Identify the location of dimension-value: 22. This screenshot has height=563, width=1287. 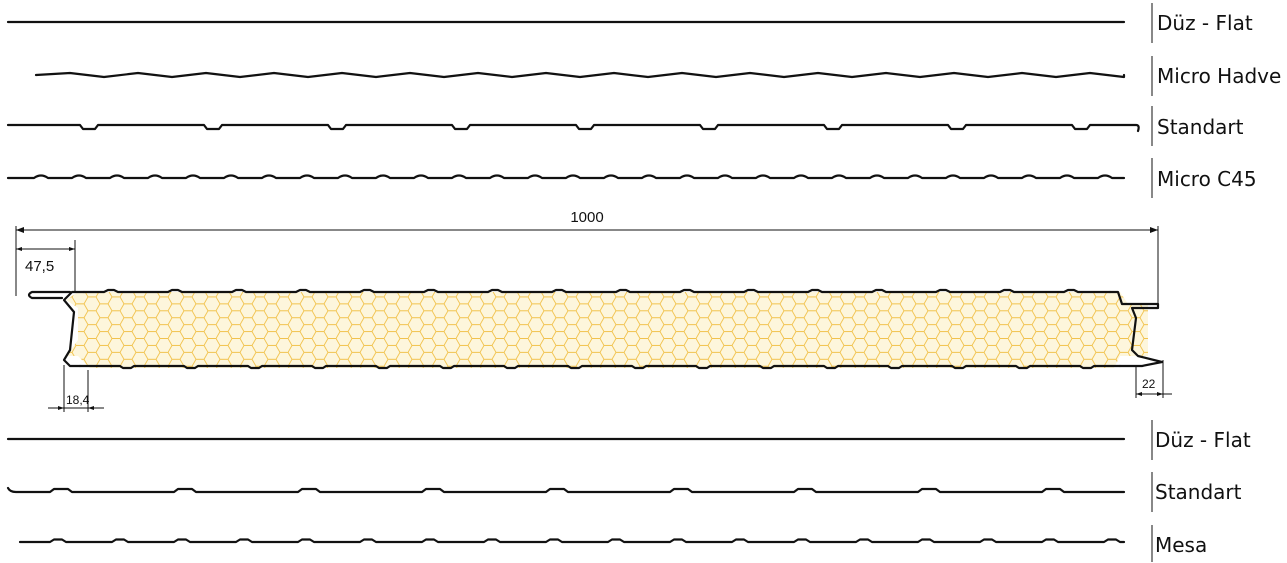
(1149, 384).